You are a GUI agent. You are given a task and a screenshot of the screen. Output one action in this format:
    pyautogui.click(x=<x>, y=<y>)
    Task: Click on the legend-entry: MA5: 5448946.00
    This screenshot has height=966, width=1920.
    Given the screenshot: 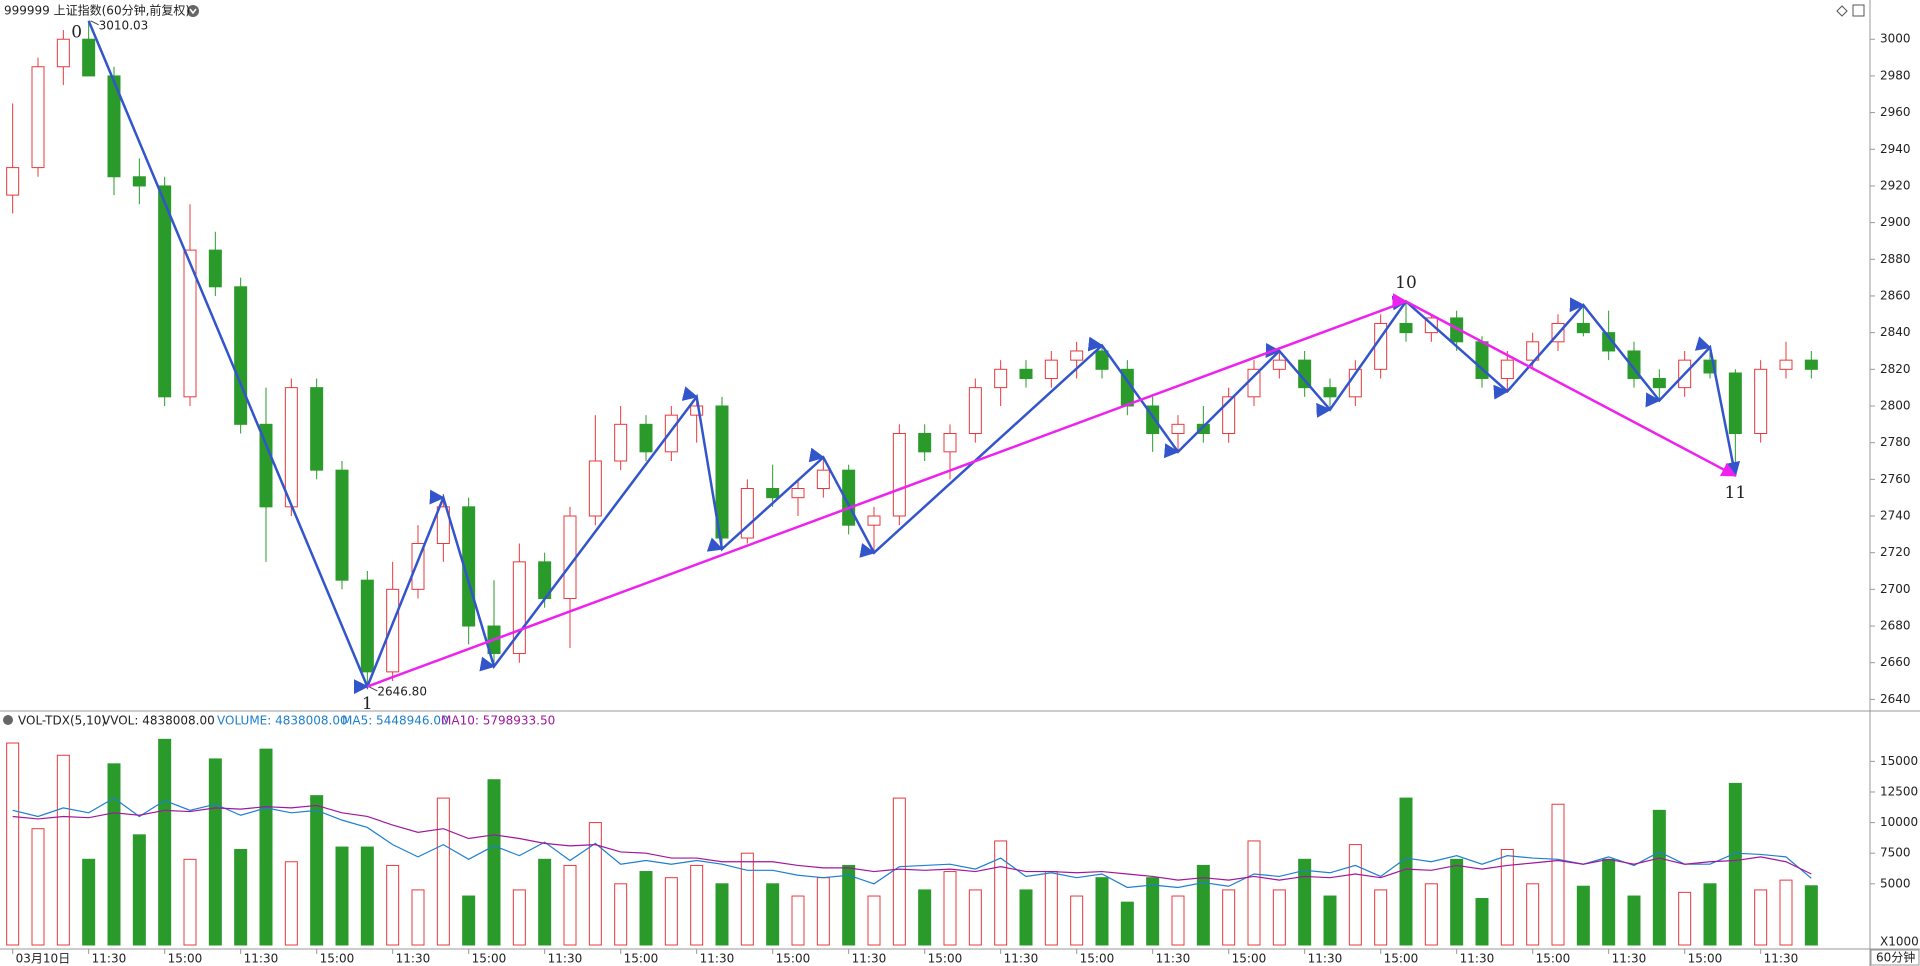 What is the action you would take?
    pyautogui.click(x=395, y=721)
    